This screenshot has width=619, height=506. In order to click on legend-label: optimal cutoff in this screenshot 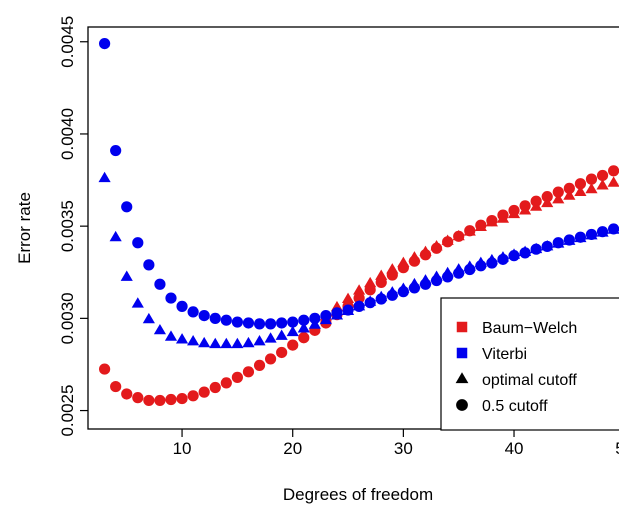, I will do `click(529, 380)`.